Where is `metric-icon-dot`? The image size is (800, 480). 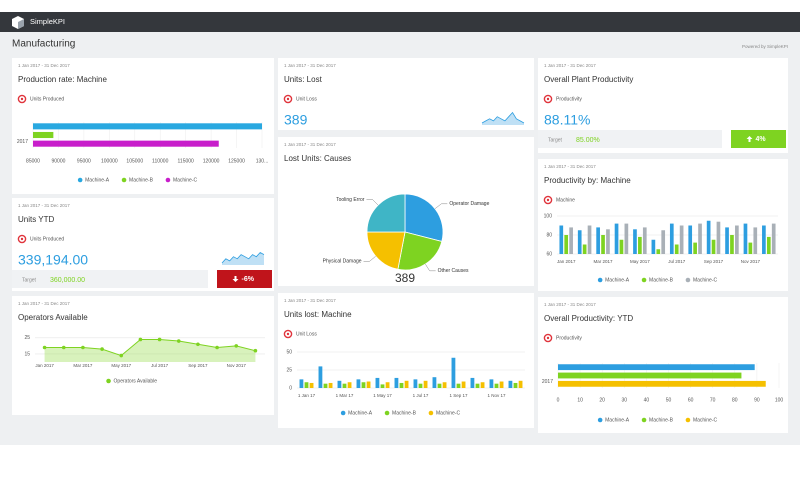
metric-icon-dot is located at coordinates (548, 338).